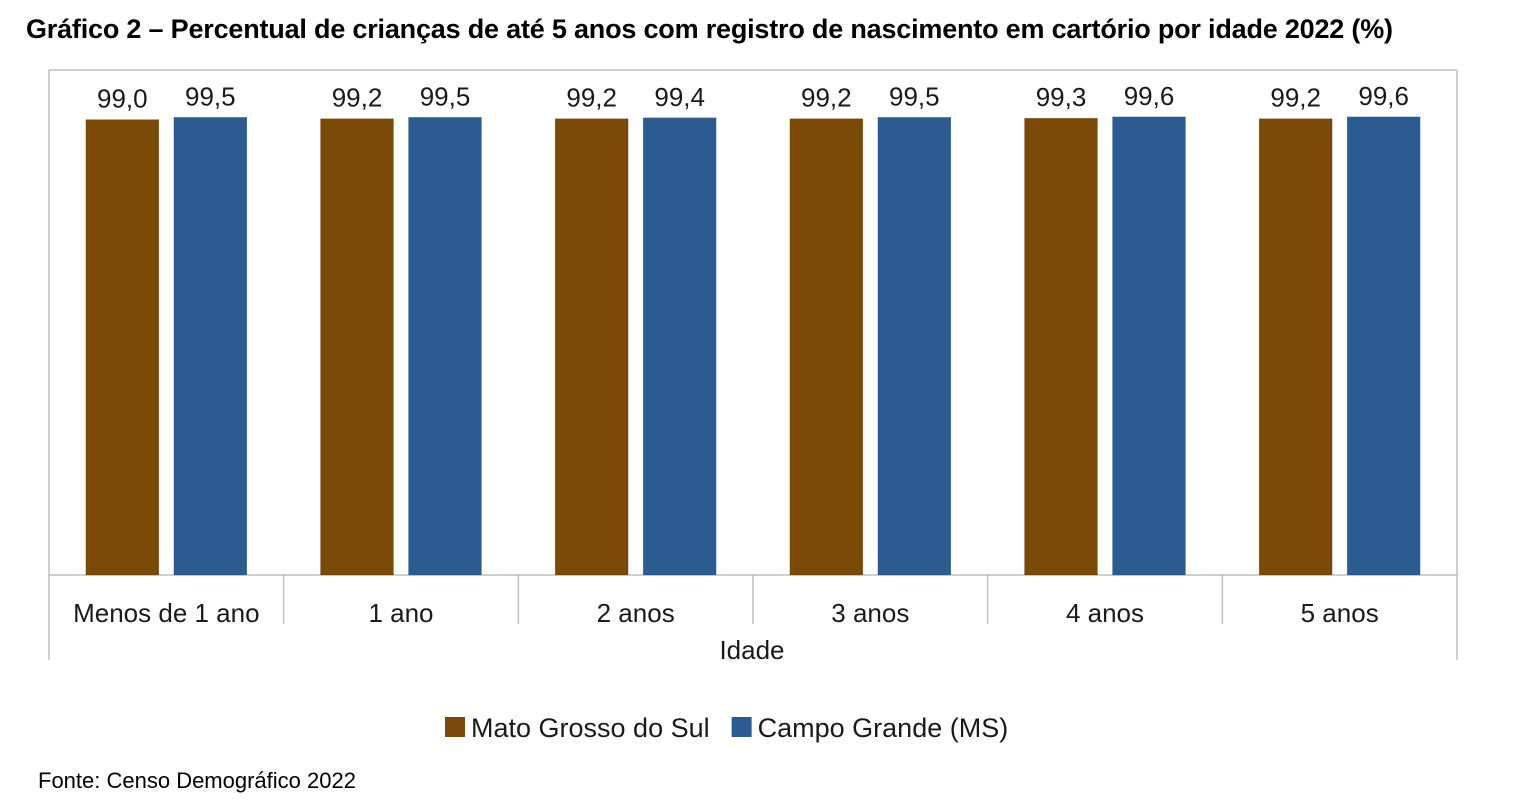 The height and width of the screenshot is (806, 1530). I want to click on category-label: 2 anos, so click(636, 613).